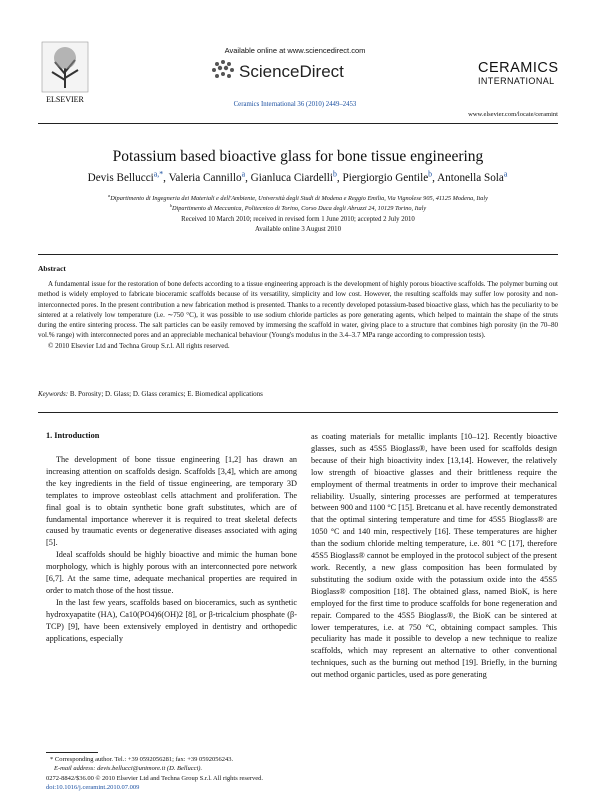  Describe the element at coordinates (65, 72) in the screenshot. I see `publisher-logo: ELSEVIER` at that location.